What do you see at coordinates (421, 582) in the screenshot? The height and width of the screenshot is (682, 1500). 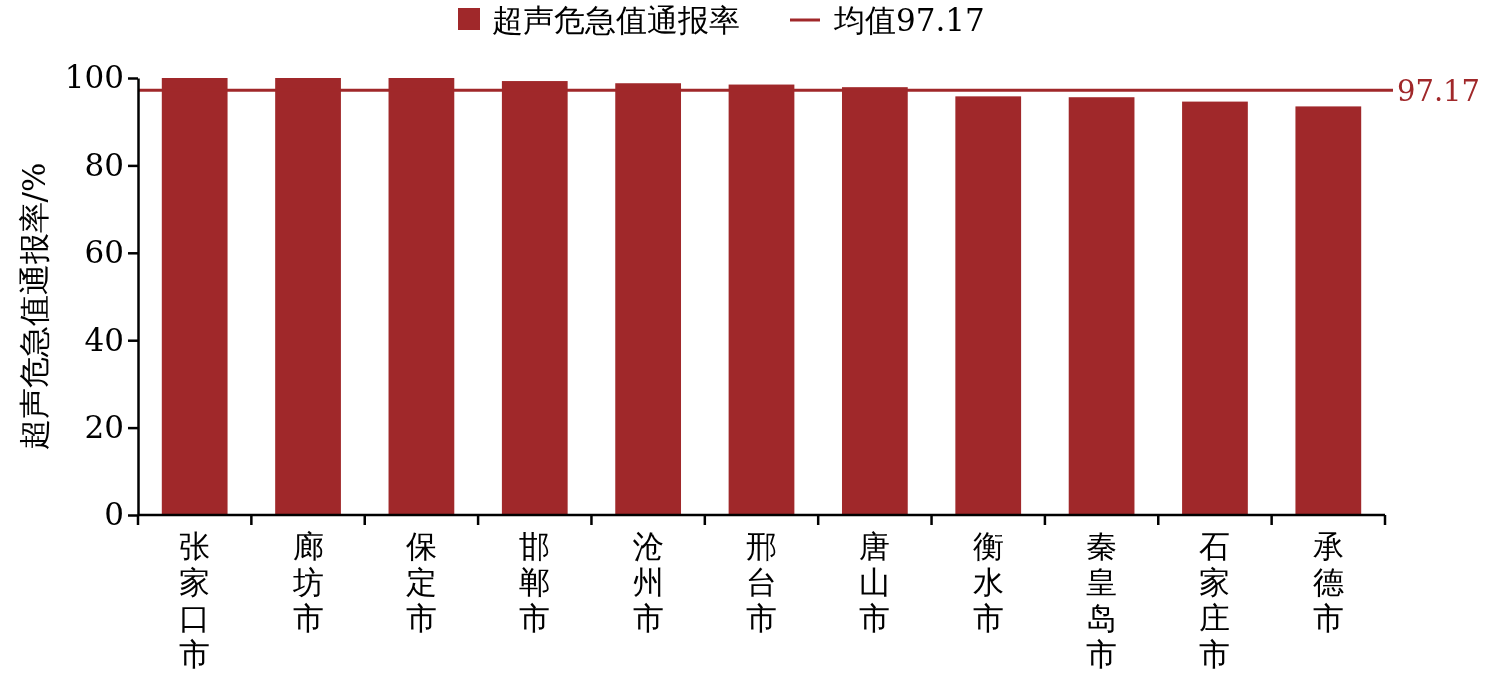 I see `x-tick-label: 保定市` at bounding box center [421, 582].